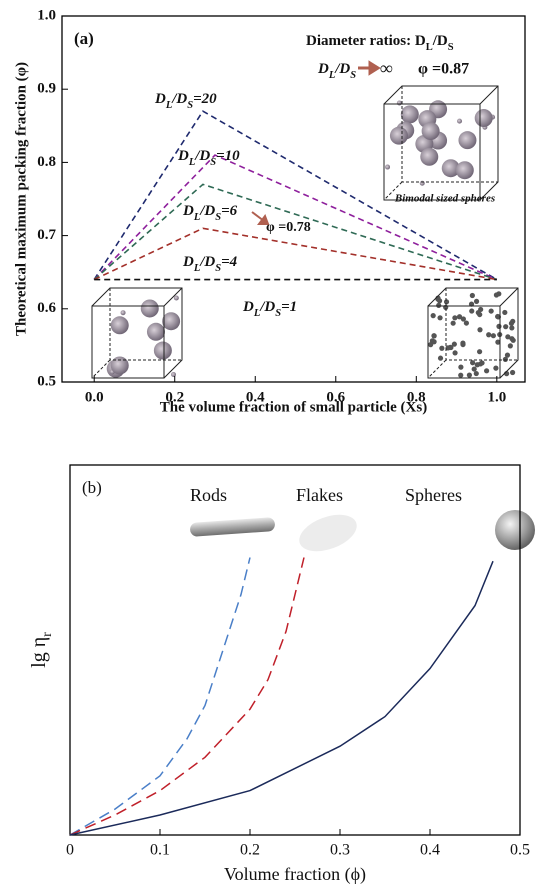  I want to click on x-tick-label: 0, so click(70, 850).